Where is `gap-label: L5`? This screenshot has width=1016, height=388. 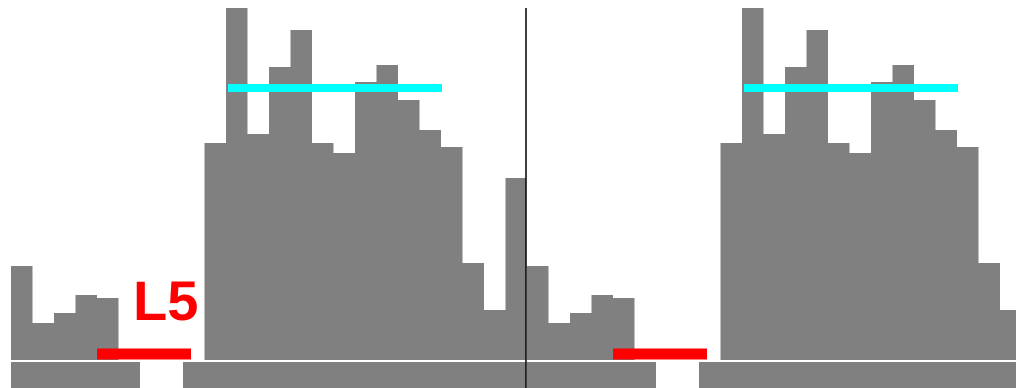 gap-label: L5 is located at coordinates (165, 300).